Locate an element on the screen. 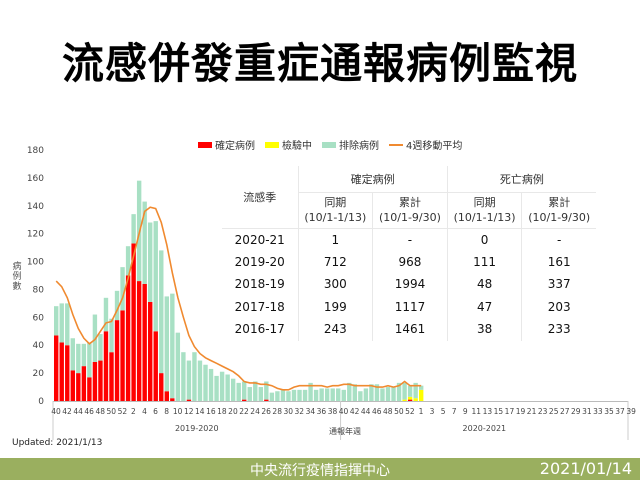 The image size is (640, 480). svg-text: 2 is located at coordinates (133, 411).